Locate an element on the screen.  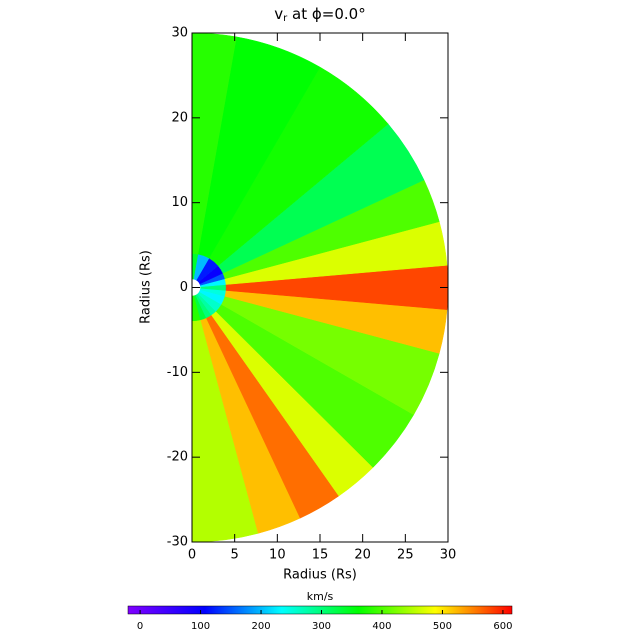
y-tick-label: -20 is located at coordinates (177, 457).